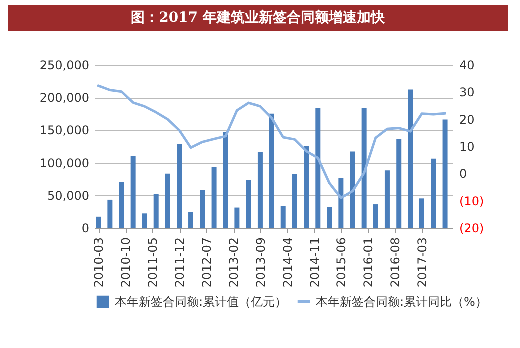 The width and height of the screenshot is (520, 348). What do you see at coordinates (472, 201) in the screenshot?
I see `y2-tick-label: (10)` at bounding box center [472, 201].